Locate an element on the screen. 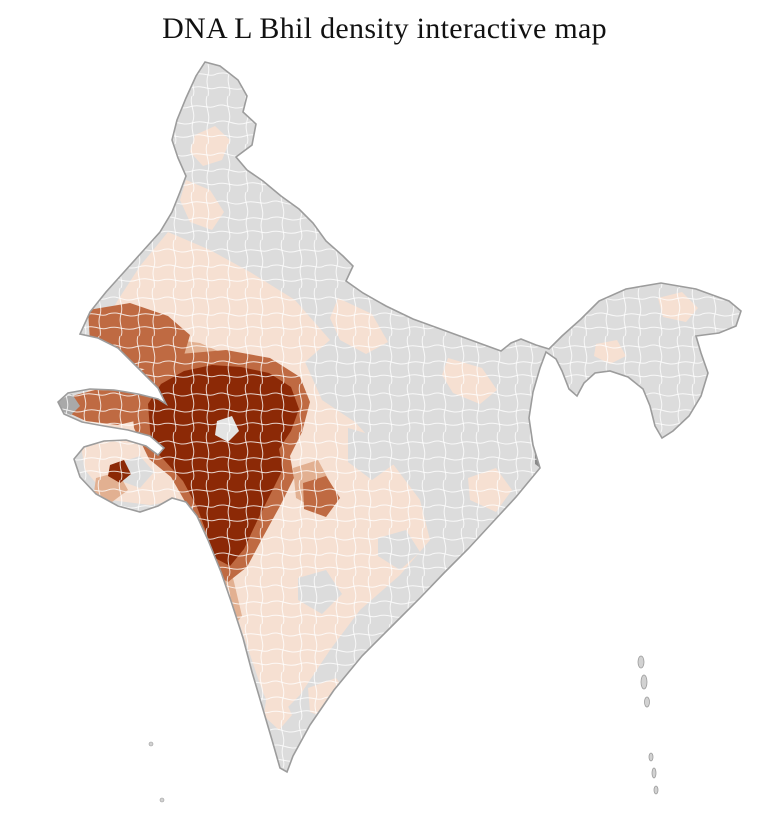  andaman-islands is located at coordinates (648, 725).